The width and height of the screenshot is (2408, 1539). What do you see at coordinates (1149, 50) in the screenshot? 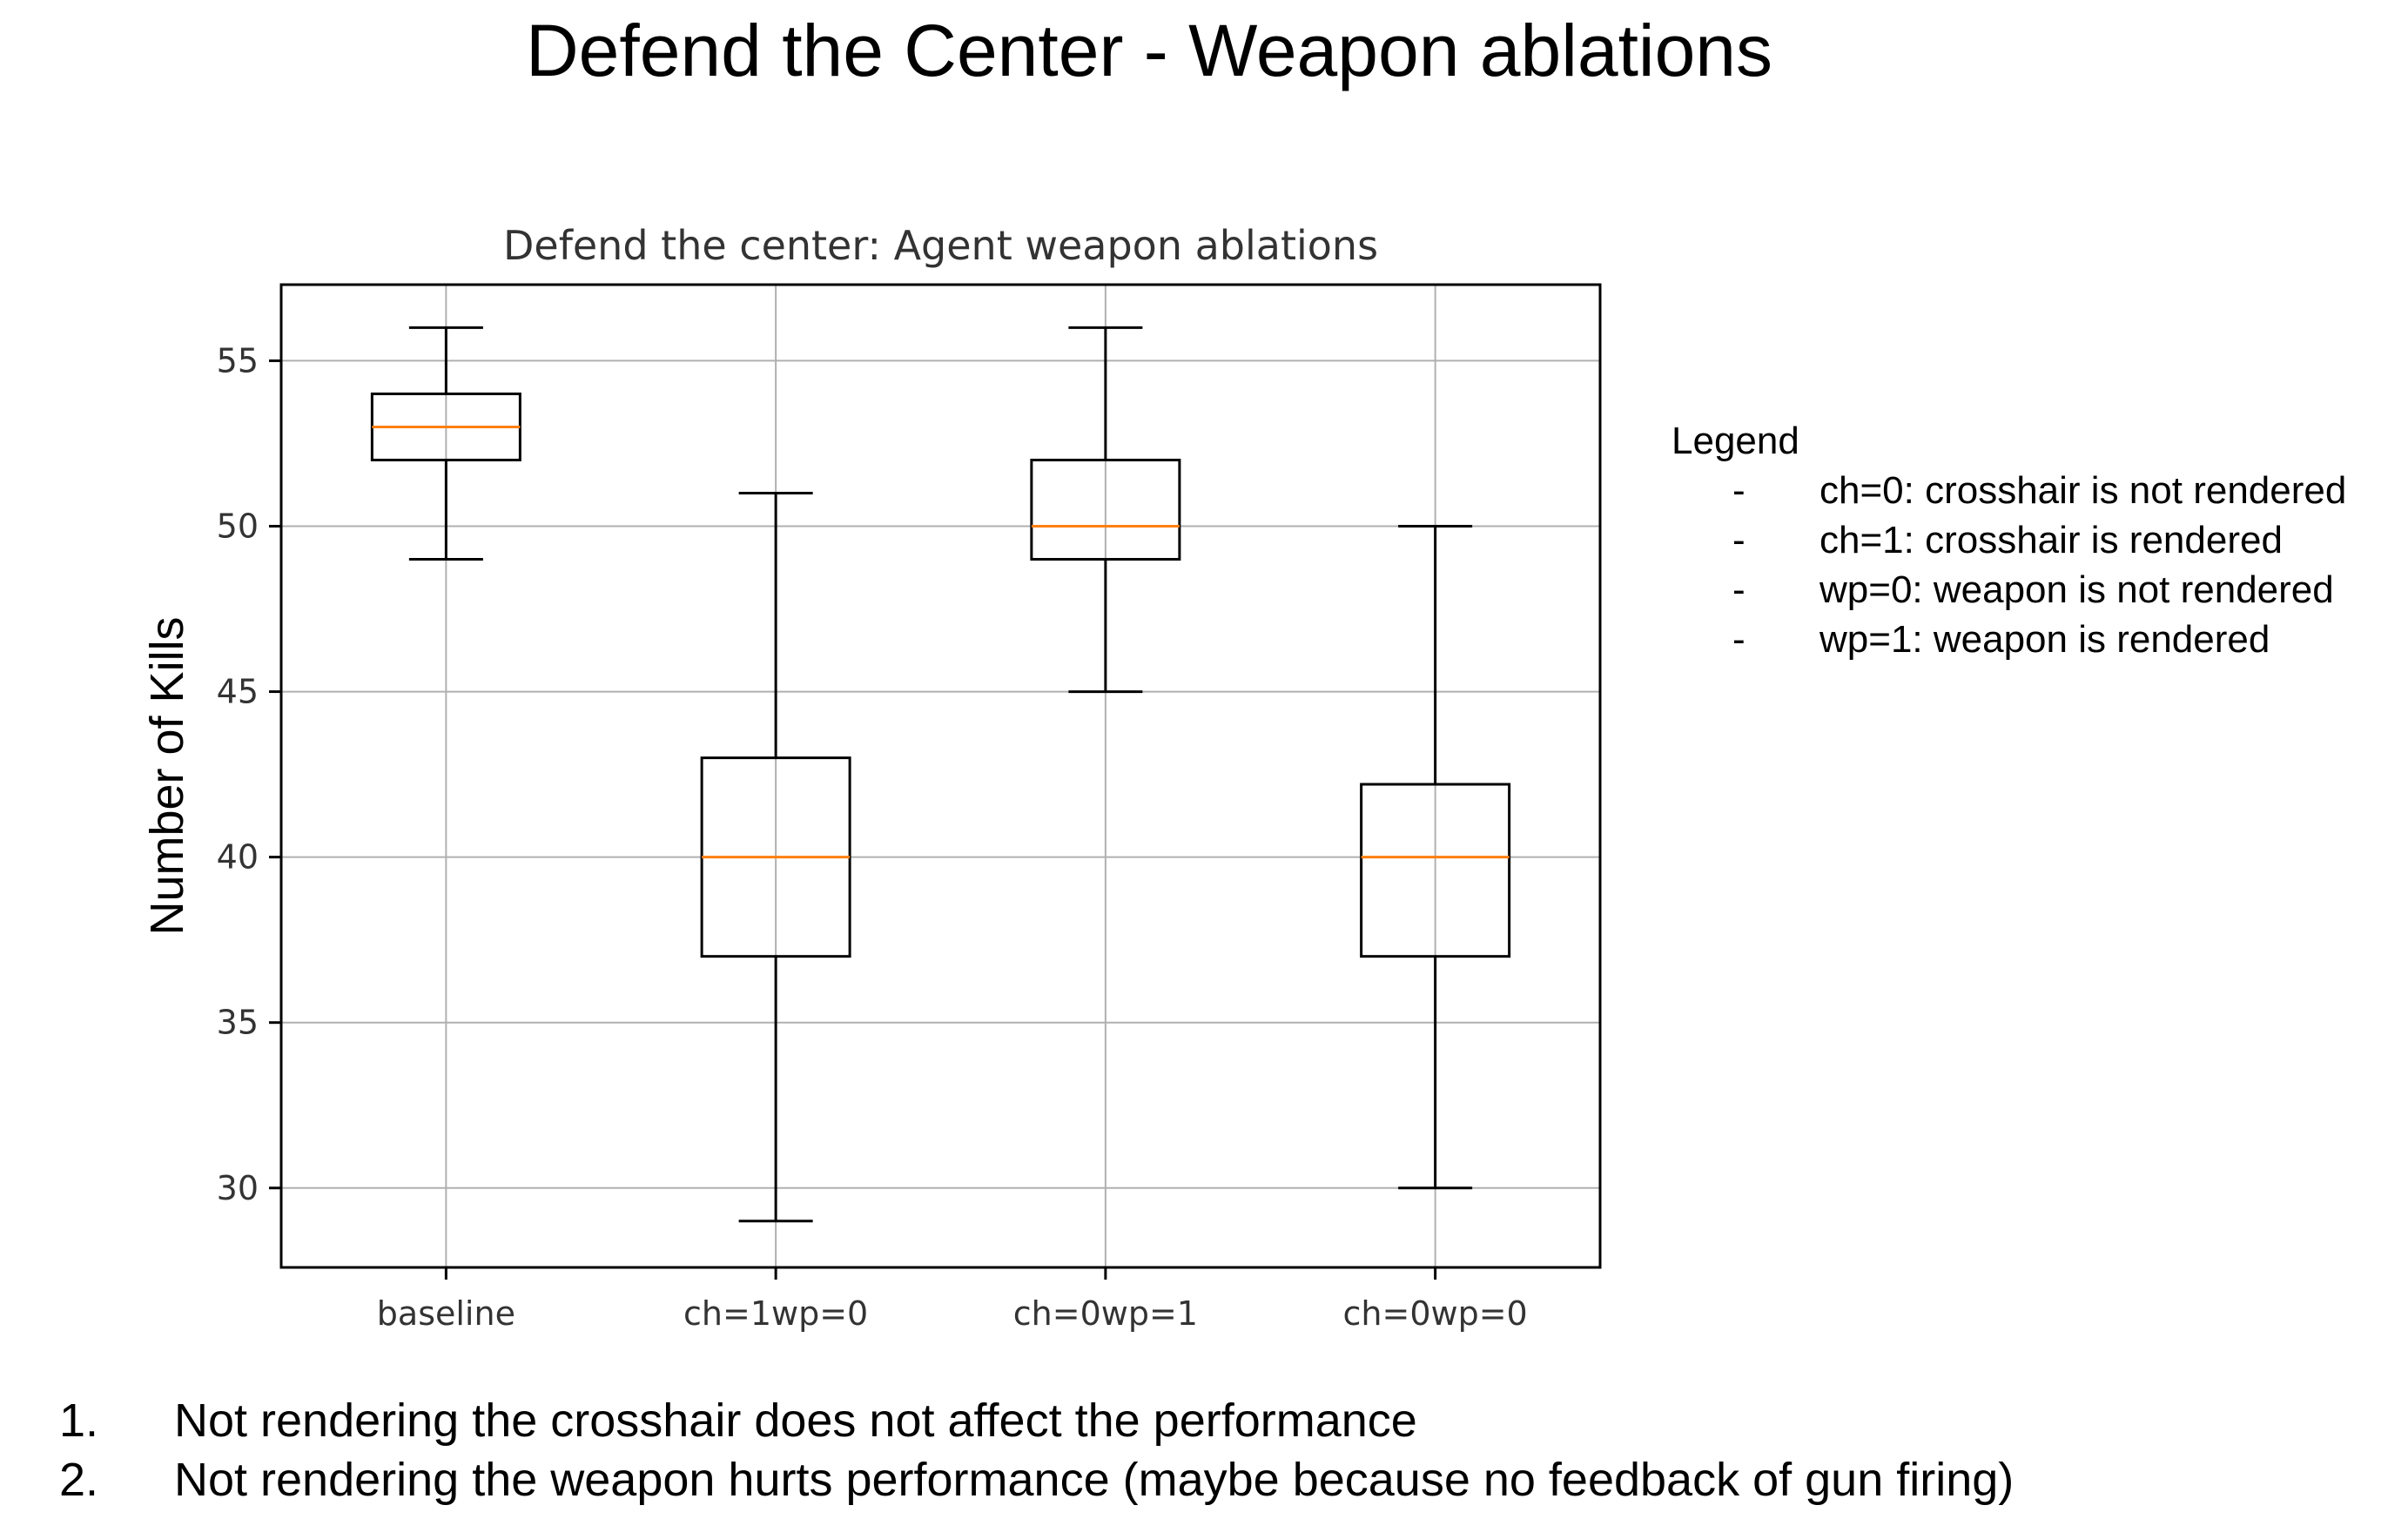
I see `slide-title: Defend the Center - Weapon ablations` at bounding box center [1149, 50].